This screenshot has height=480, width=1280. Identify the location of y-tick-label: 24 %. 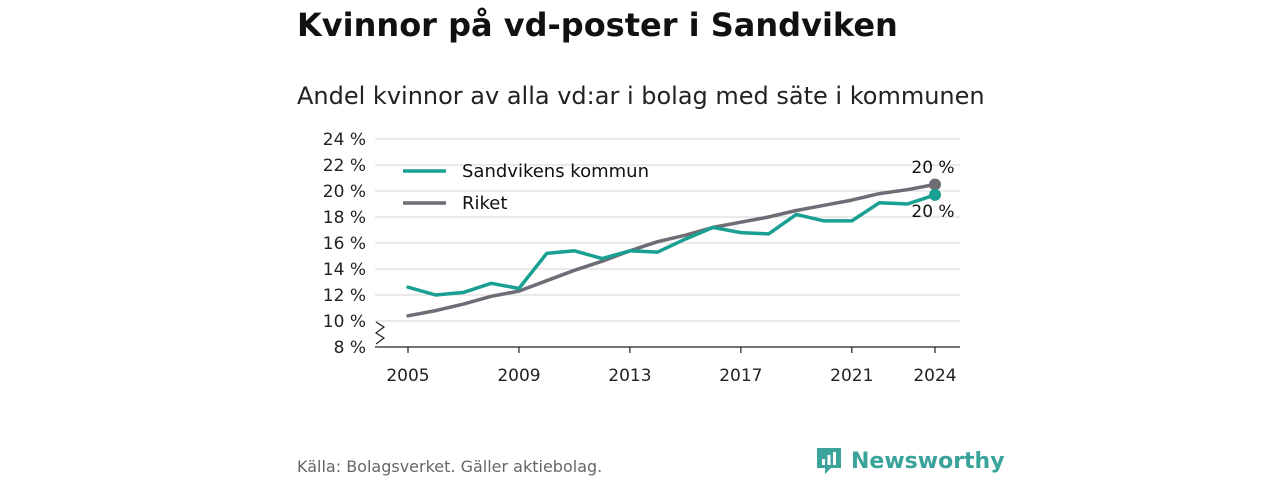
(344, 140).